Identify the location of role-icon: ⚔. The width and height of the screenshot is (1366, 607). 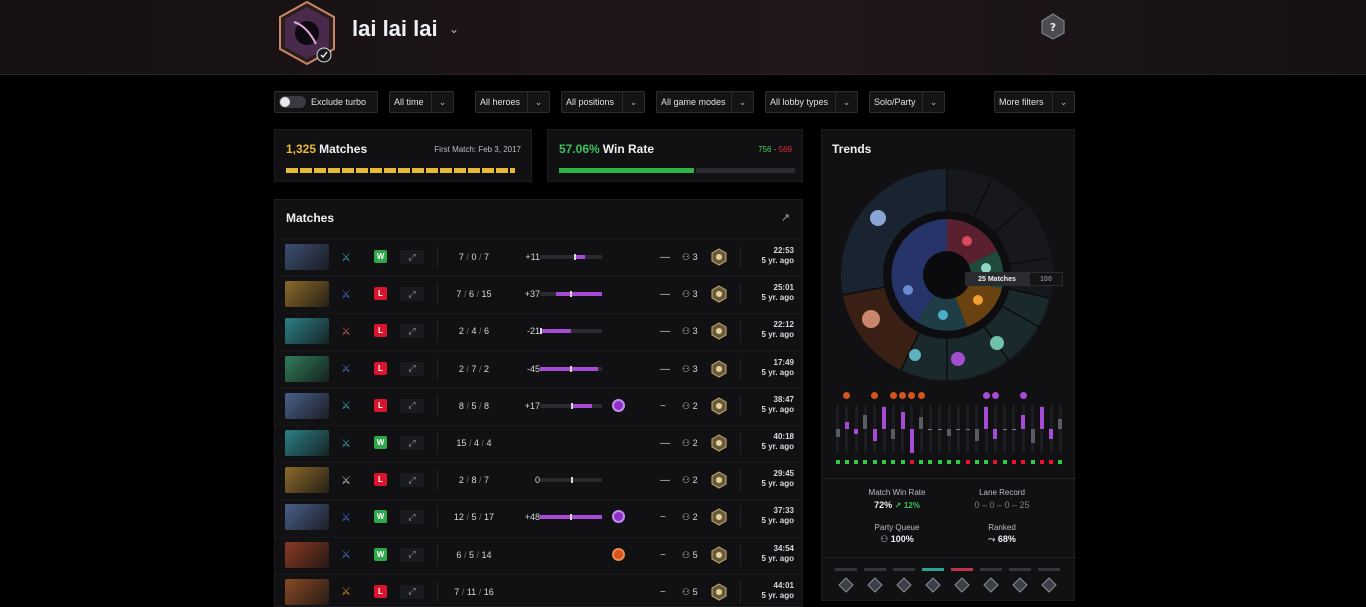
(346, 592).